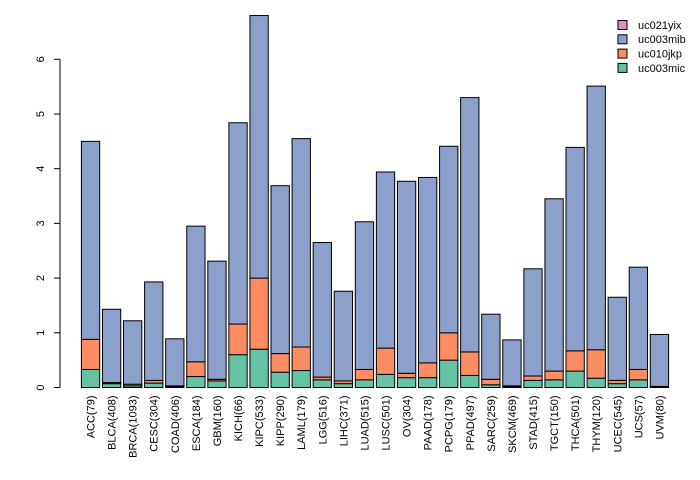 The image size is (700, 480). I want to click on y-tick-label: 6, so click(41, 59).